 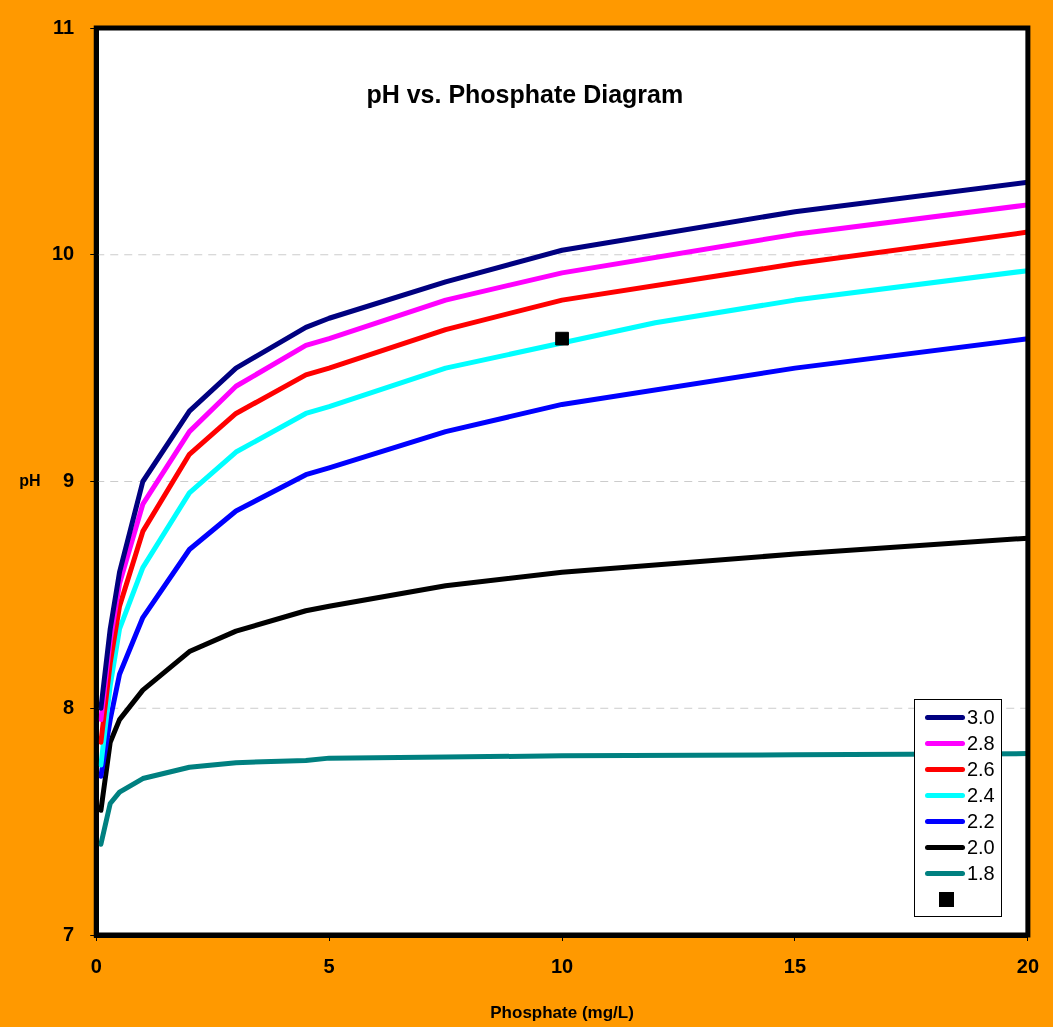 I want to click on y-tick-label: 9, so click(x=69, y=480).